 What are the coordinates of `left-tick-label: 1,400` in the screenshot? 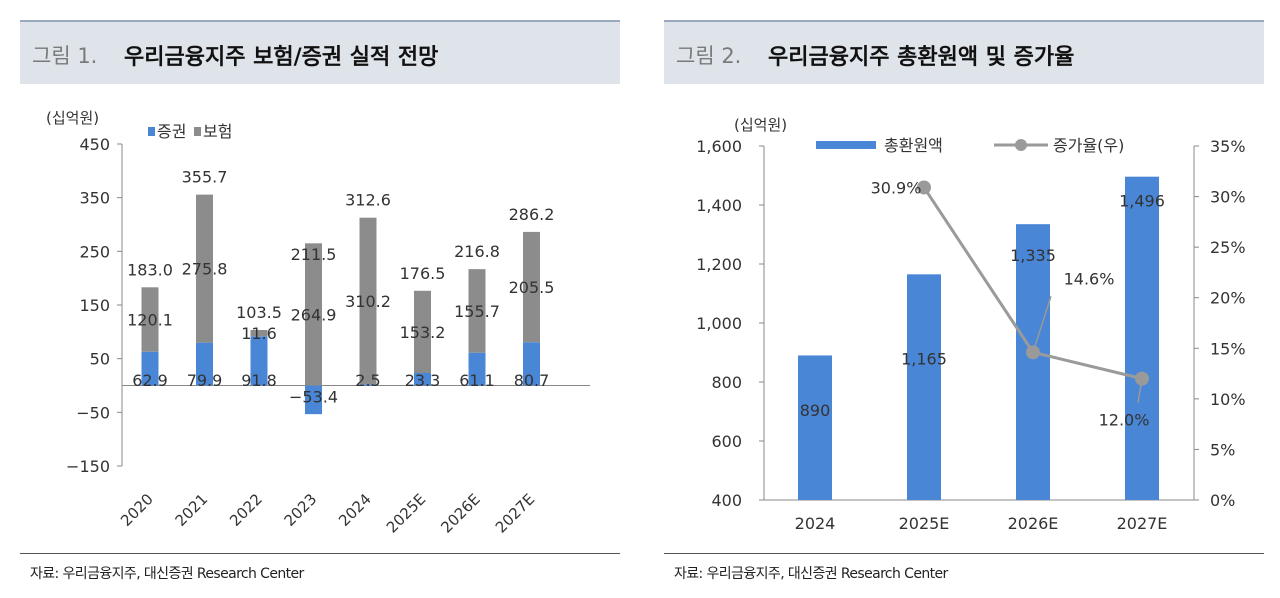 It's located at (719, 205).